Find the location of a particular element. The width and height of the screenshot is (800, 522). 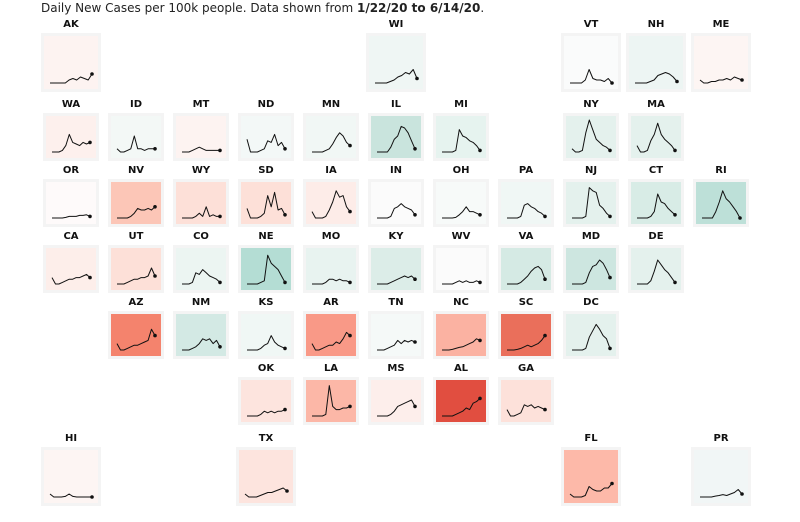

state-cell-wi: WI is located at coordinates (396, 55).